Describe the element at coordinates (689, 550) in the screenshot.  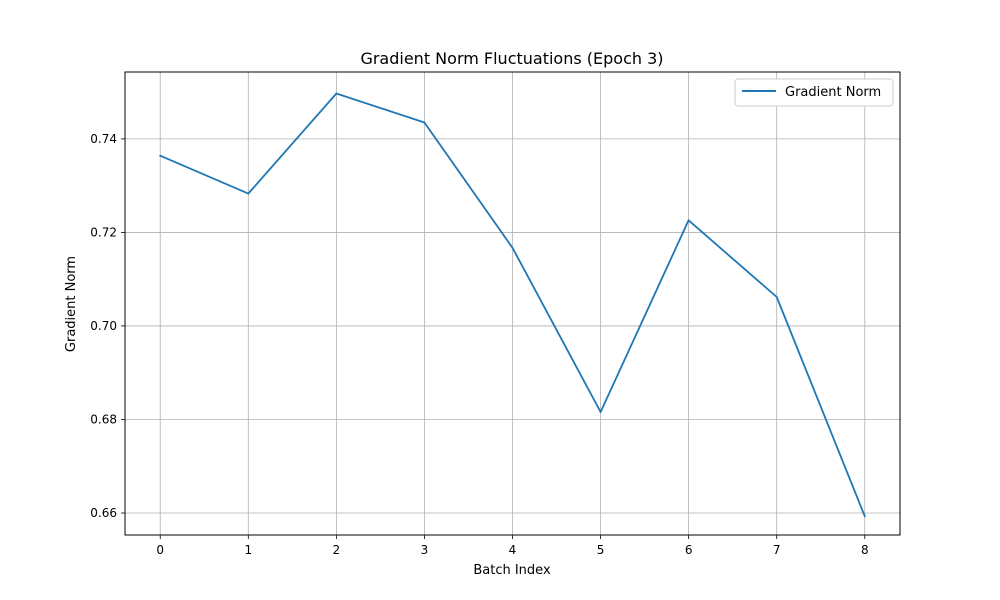
I see `x-tick-label: 6` at that location.